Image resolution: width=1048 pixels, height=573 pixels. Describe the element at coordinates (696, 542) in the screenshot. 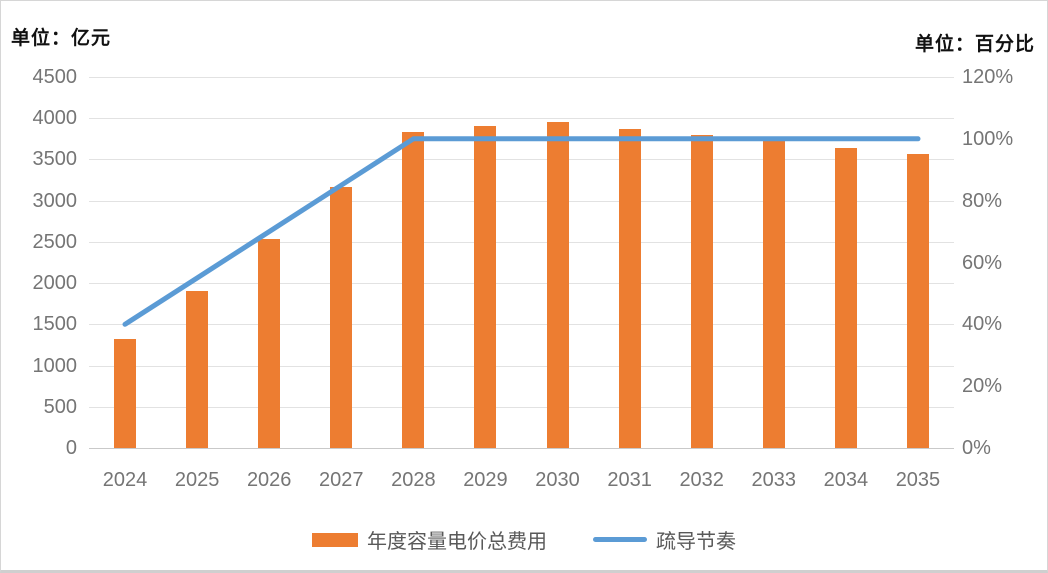

I see `line-series-label: 疏导节奏` at that location.